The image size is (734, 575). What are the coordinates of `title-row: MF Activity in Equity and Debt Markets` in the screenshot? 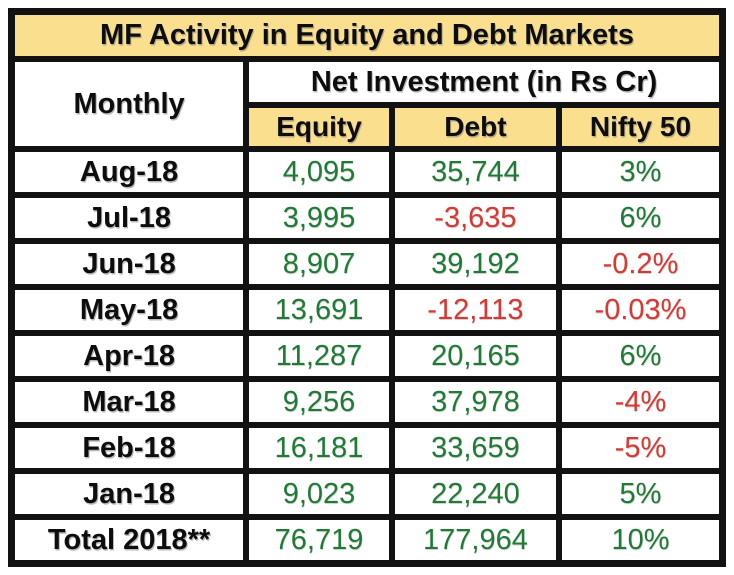 It's located at (367, 35).